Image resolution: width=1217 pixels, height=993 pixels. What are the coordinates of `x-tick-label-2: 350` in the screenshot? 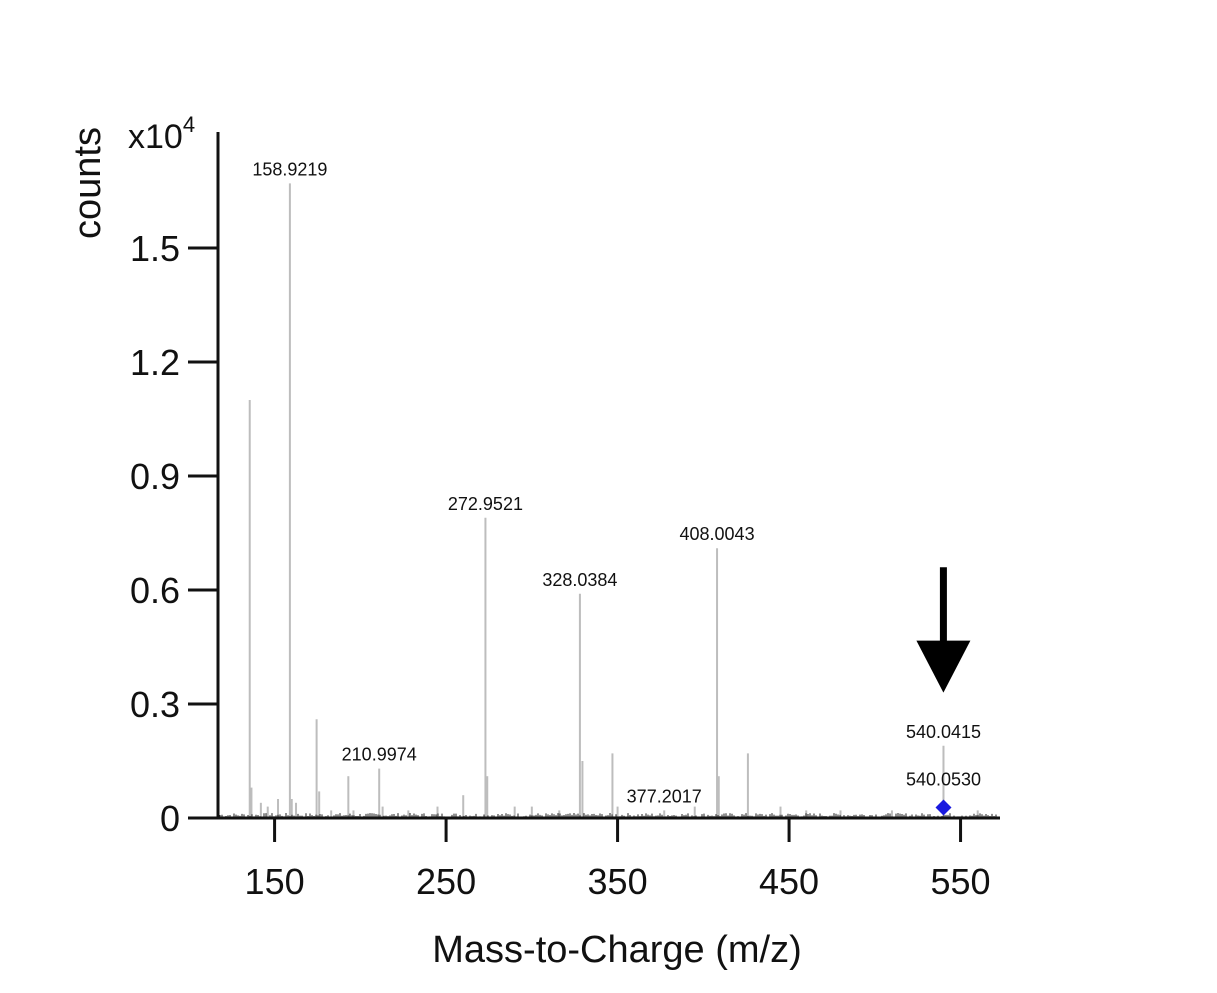 It's located at (618, 881).